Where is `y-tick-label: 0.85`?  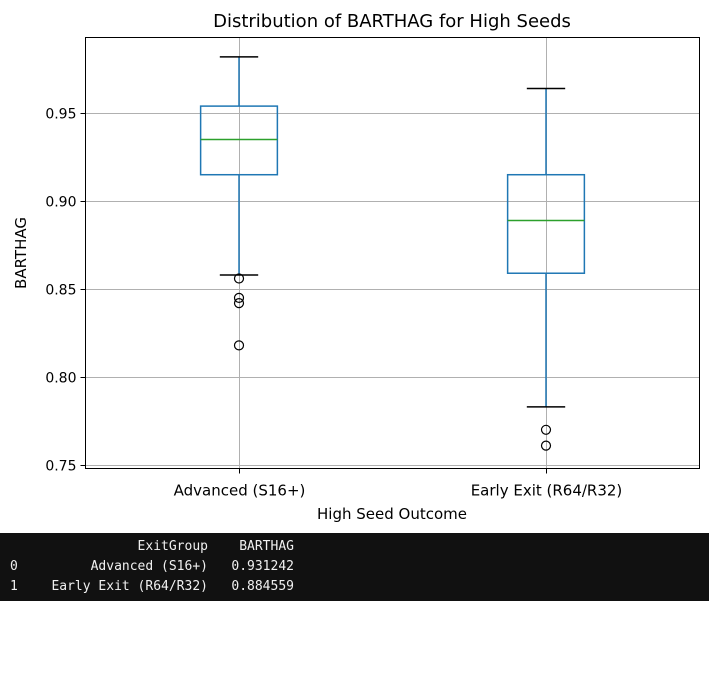
y-tick-label: 0.85 is located at coordinates (60, 291).